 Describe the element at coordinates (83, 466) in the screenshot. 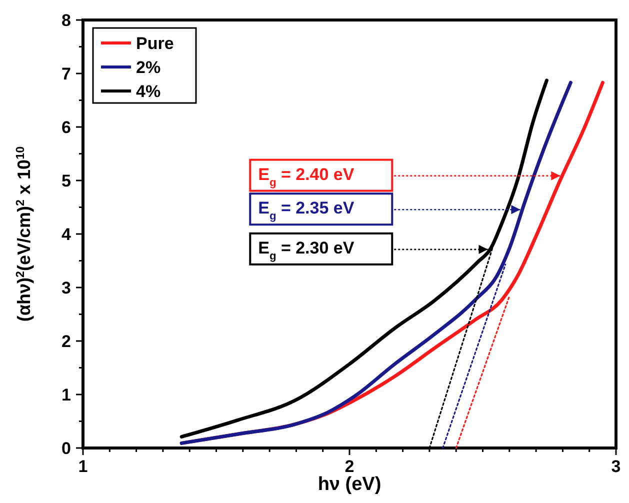

I see `x-tick-label: 1` at that location.